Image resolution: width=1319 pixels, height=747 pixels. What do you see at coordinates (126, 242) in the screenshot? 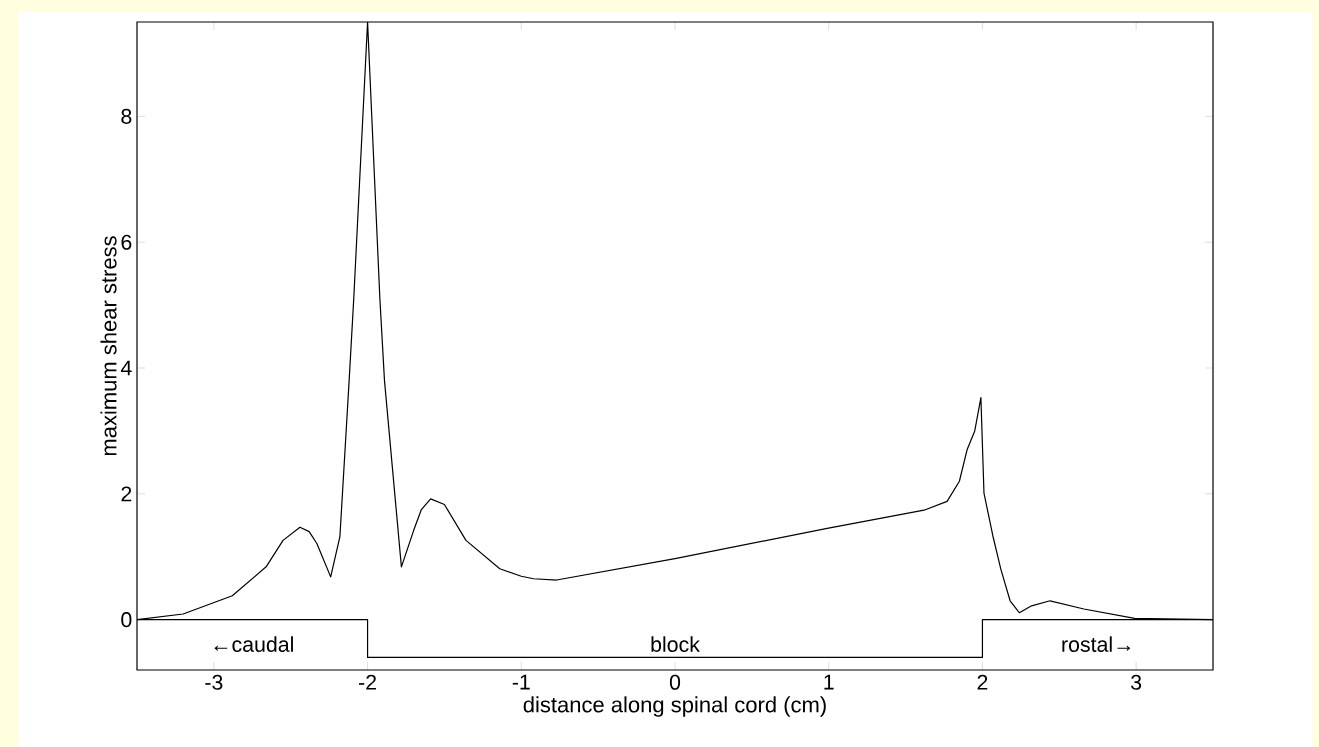
I see `y-tick-label: 6` at bounding box center [126, 242].